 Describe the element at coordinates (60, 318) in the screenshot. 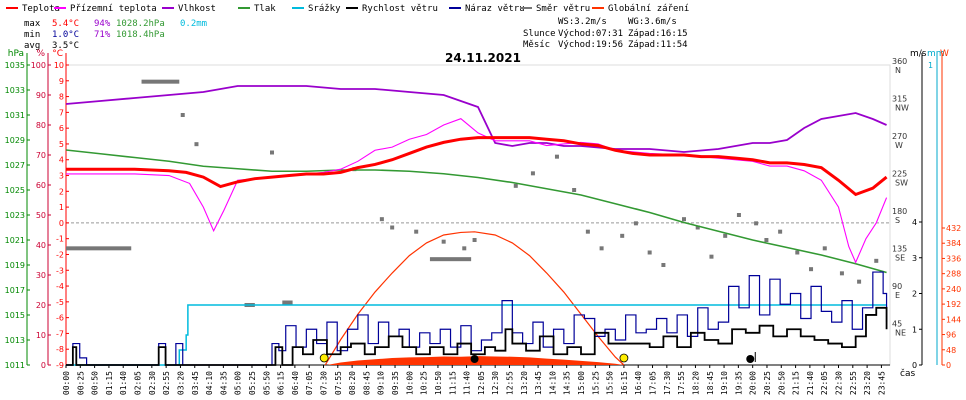

I see `axis-celsius-tick-label-16: -6` at that location.